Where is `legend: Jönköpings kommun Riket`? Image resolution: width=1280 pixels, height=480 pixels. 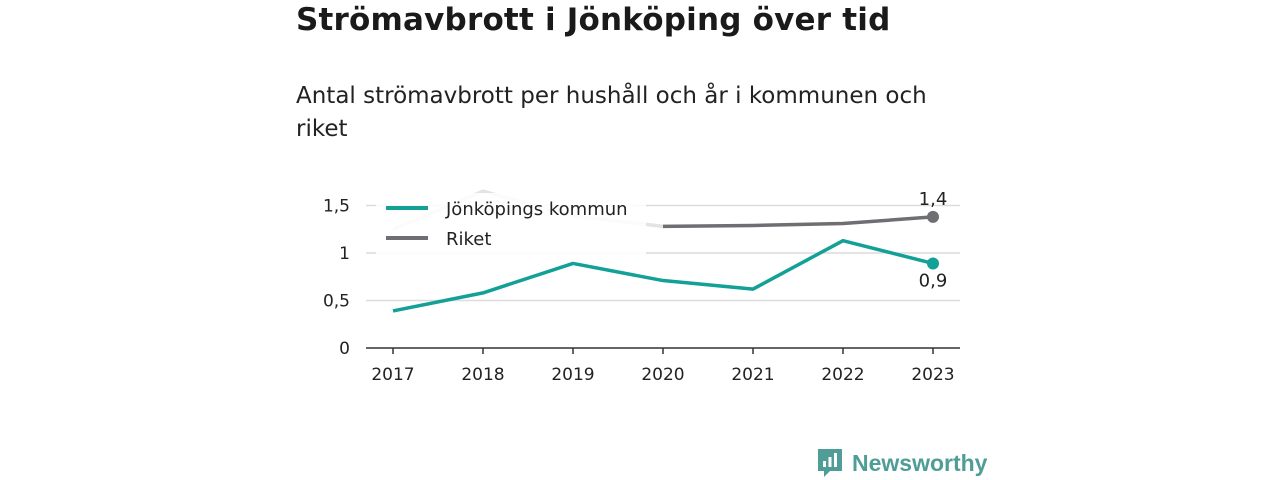
legend: Jönköpings kommun Riket is located at coordinates (511, 225).